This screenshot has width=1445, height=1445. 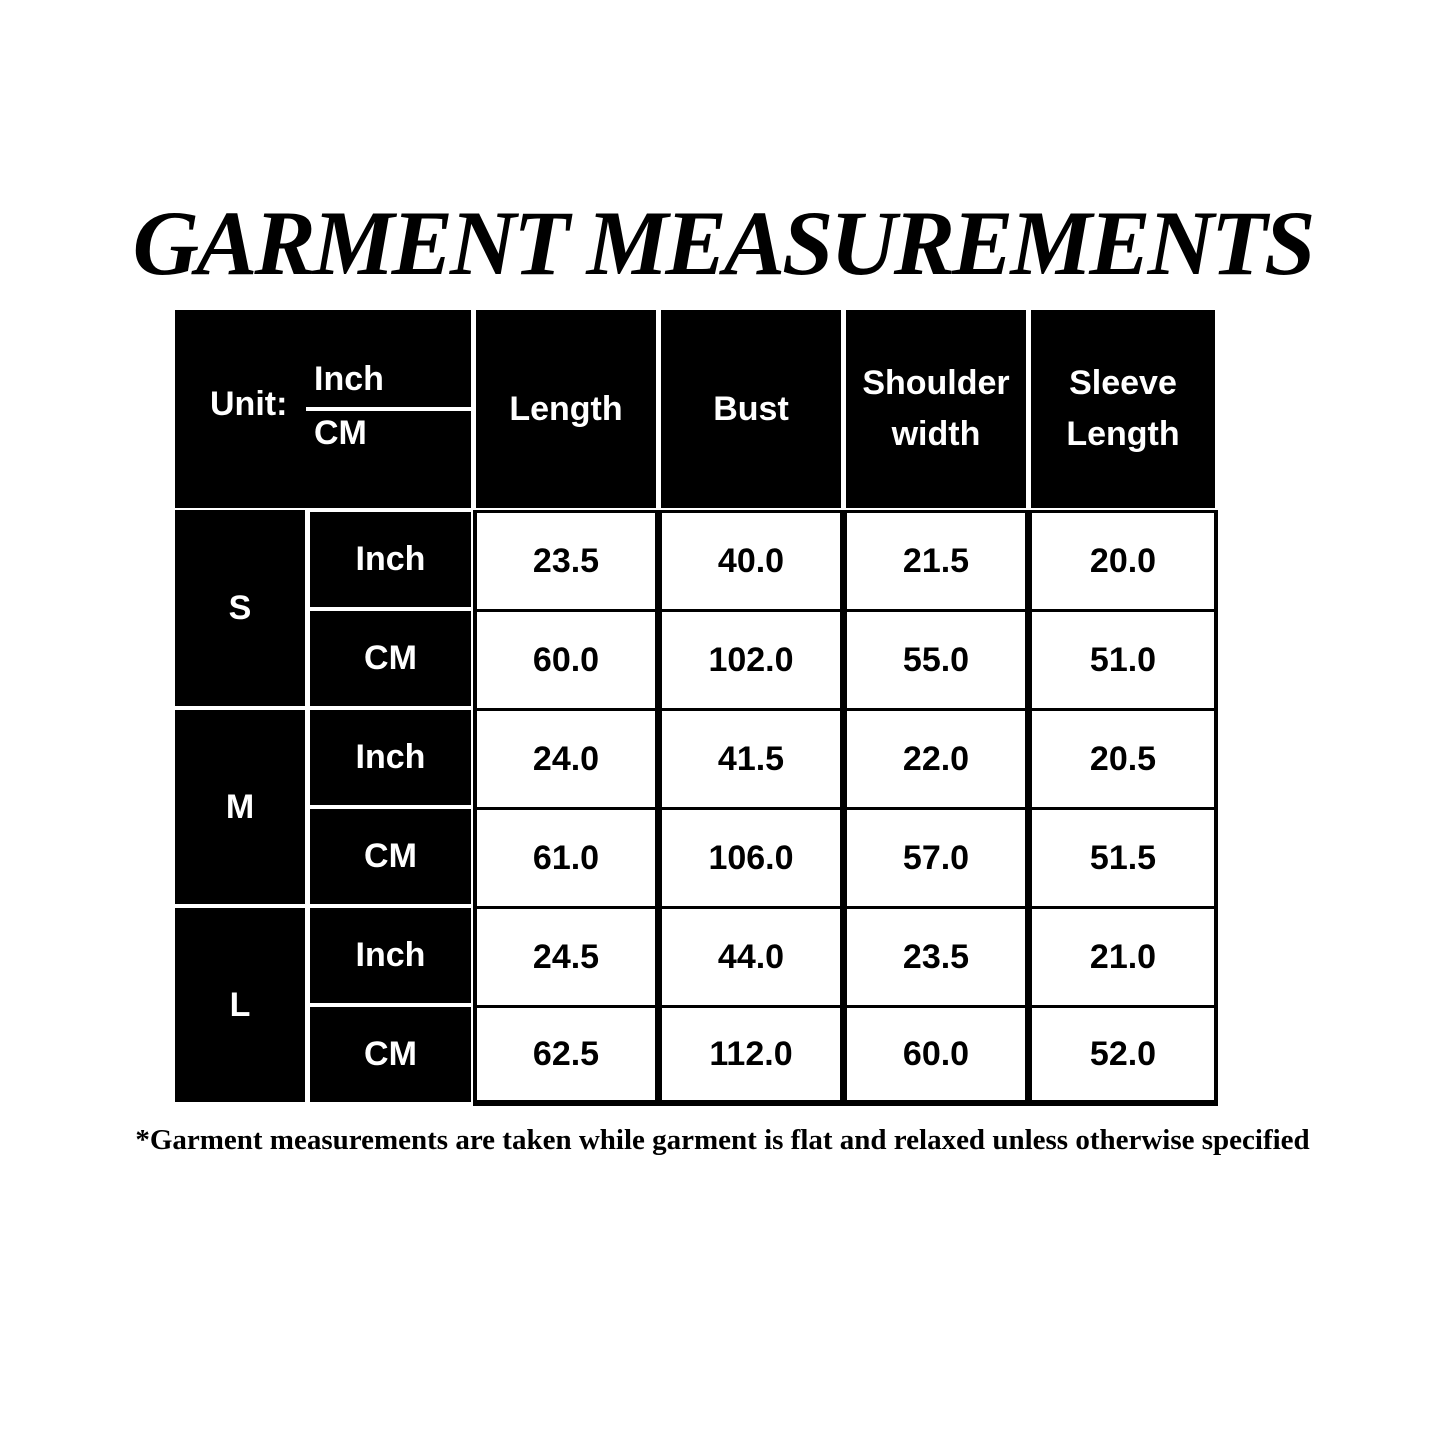 I want to click on value-cell: 55.0, so click(x=936, y=660).